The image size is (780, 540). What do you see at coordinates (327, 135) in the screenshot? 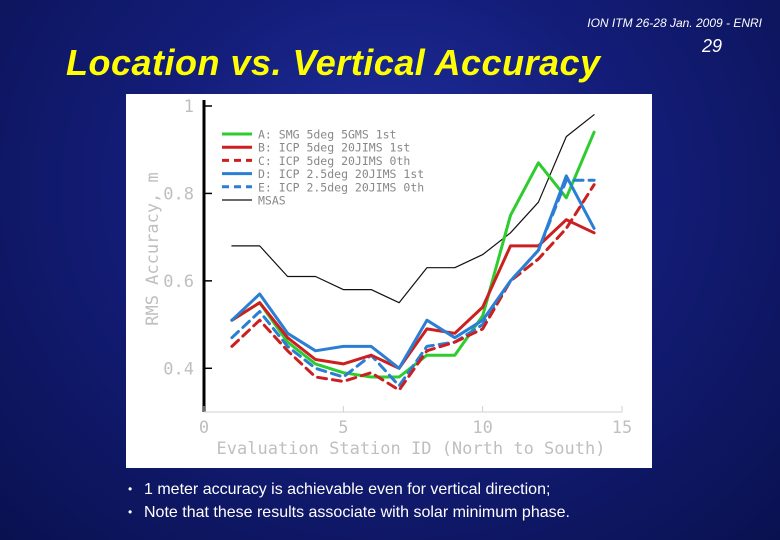
I see `legend-label-a: A: SMG 5deg 5GMS 1st` at bounding box center [327, 135].